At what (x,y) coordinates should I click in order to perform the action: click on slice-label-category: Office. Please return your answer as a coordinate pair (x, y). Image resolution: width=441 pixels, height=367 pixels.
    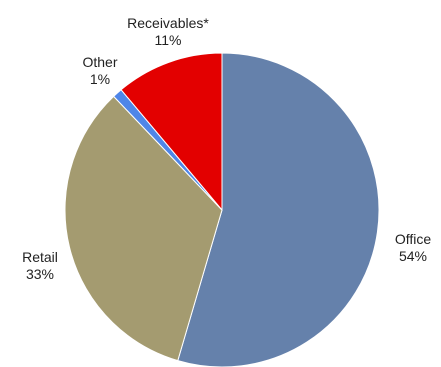
    Looking at the image, I should click on (413, 239).